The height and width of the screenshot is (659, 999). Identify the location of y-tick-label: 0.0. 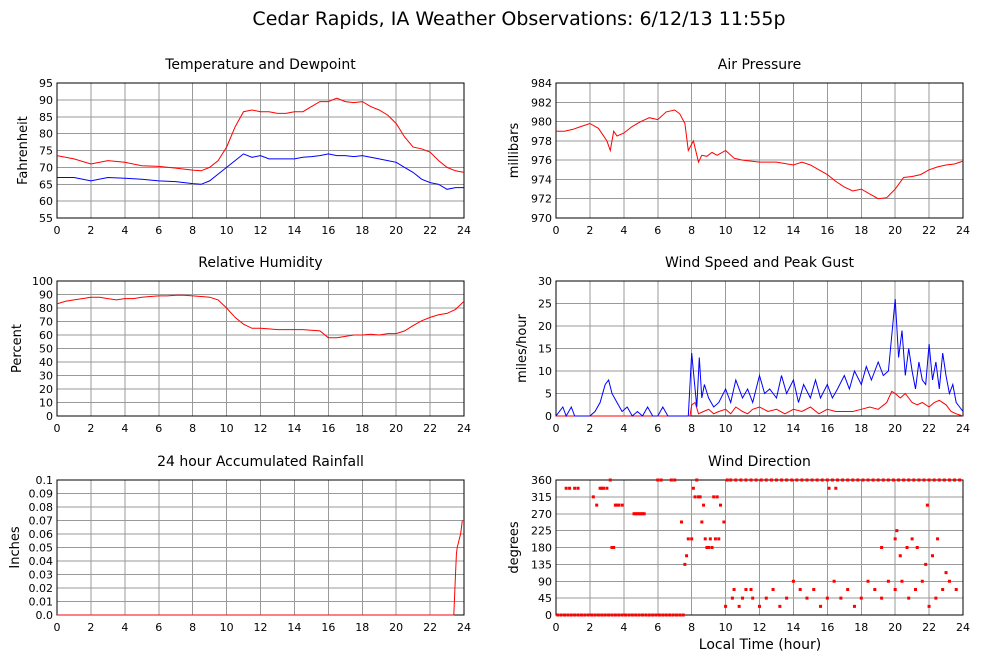
(45, 615).